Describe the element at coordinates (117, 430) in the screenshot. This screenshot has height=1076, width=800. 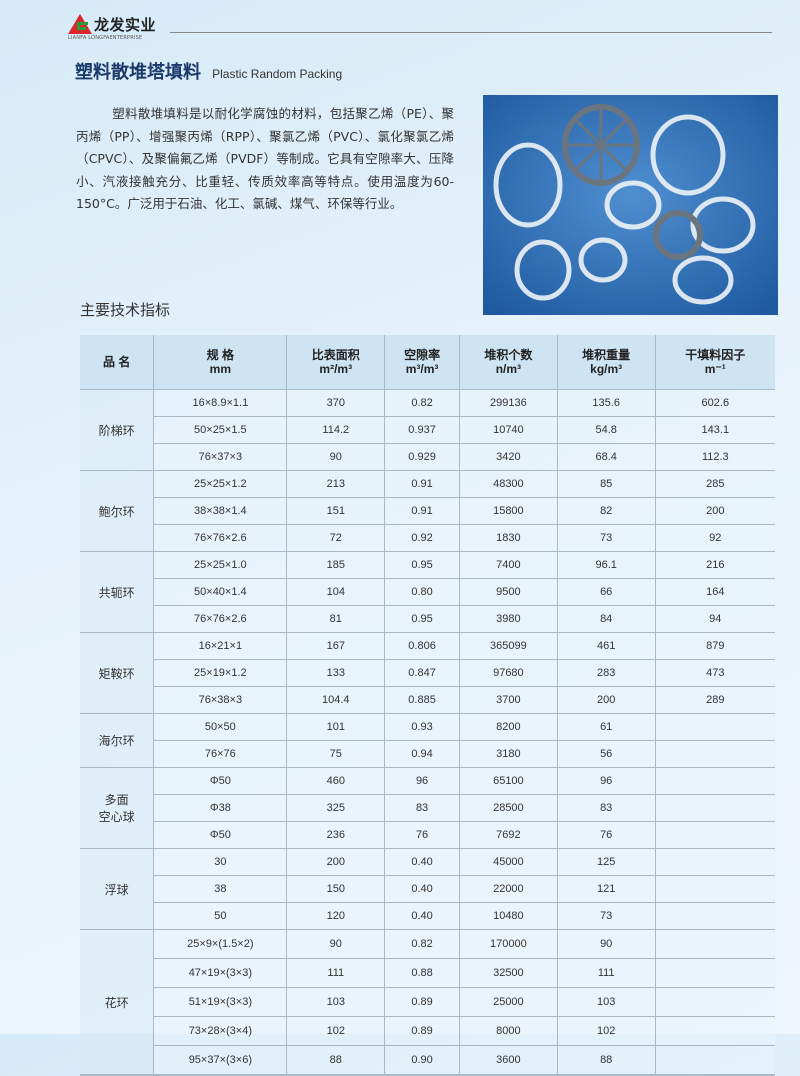
I see `product-name-cell: 阶梯环` at that location.